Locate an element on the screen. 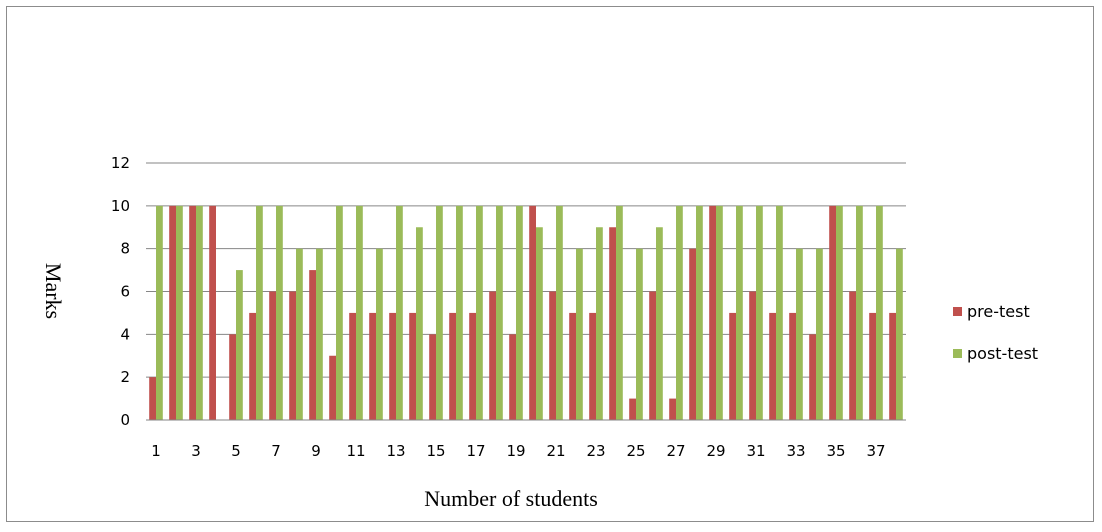 This screenshot has height=532, width=1102. x-tick-label: 19 is located at coordinates (515, 451).